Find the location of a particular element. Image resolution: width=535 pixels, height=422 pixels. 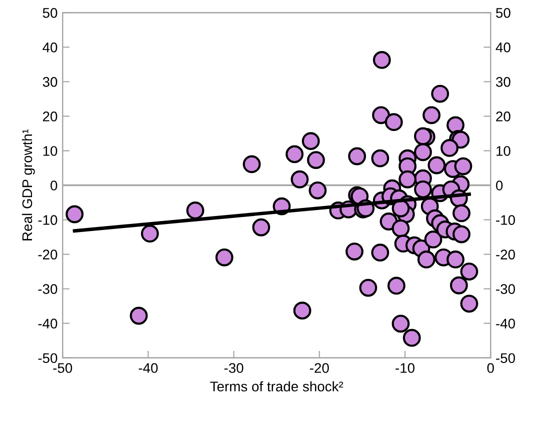

x-tick-label: -20 is located at coordinates (319, 368).